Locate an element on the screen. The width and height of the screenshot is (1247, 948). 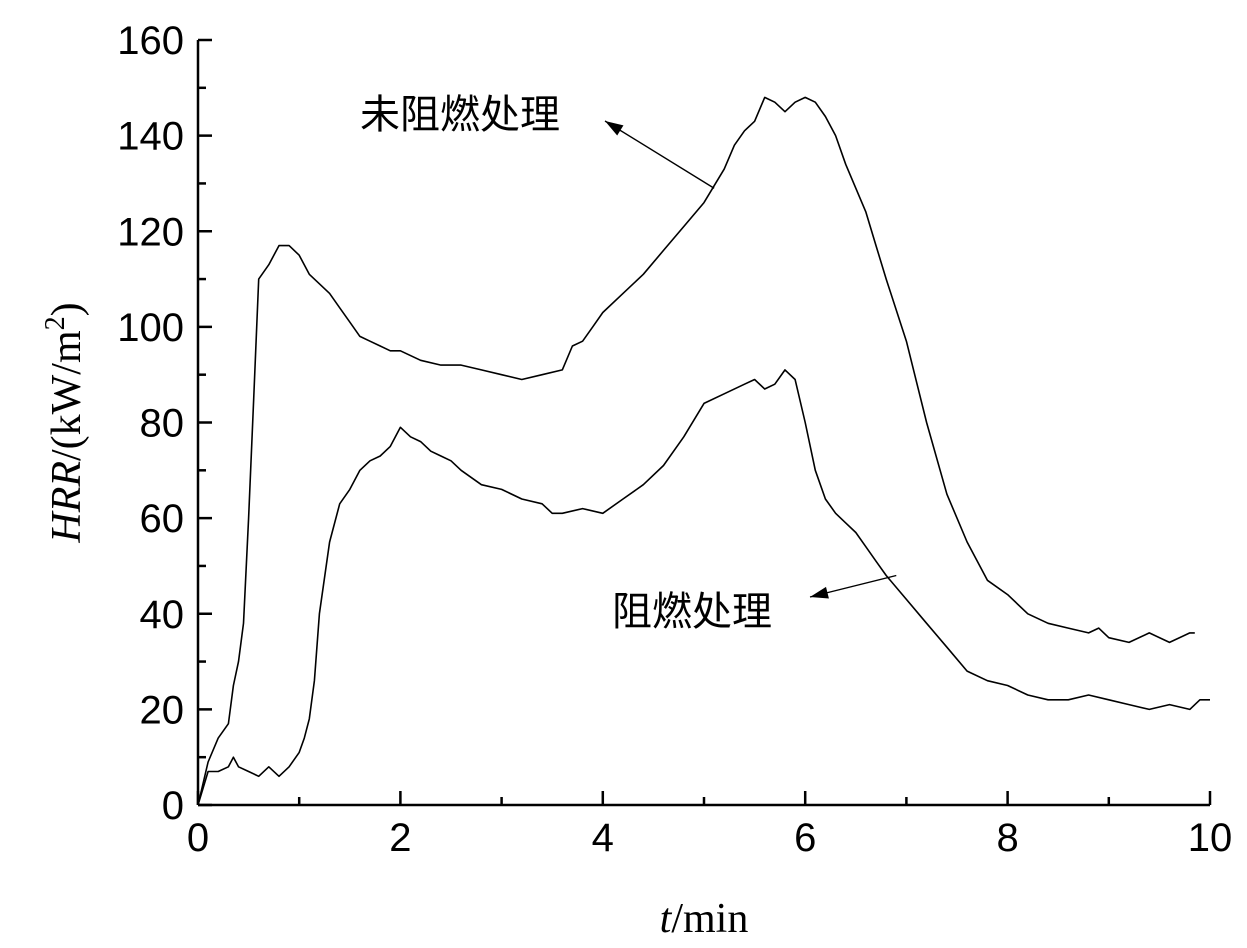
y-axis-label-var: HRR is located at coordinates (67, 502).